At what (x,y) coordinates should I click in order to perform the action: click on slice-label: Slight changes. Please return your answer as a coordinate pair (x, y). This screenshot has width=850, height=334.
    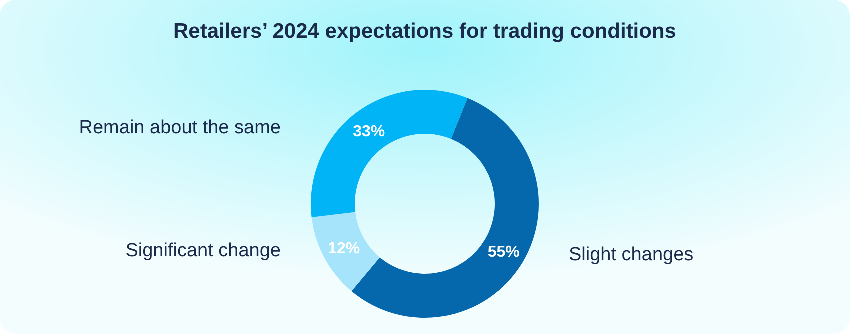
    Looking at the image, I should click on (631, 255).